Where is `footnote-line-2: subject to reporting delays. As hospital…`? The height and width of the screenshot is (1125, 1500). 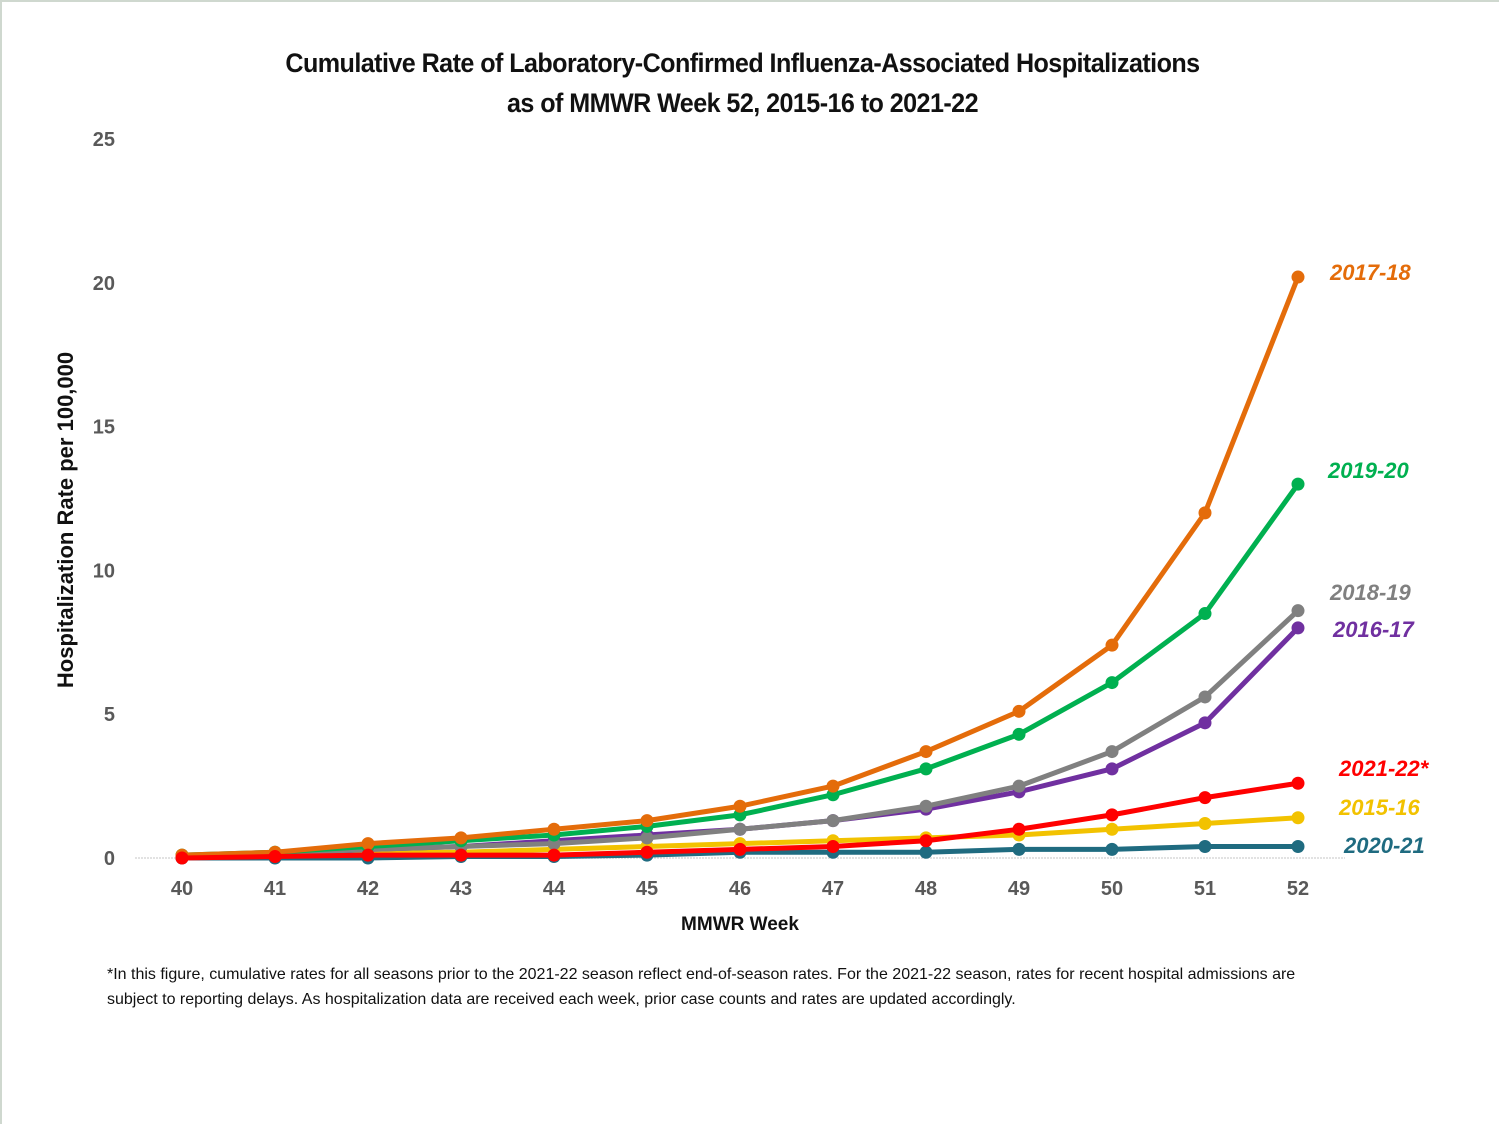 footnote-line-2: subject to reporting delays. As hospital… is located at coordinates (561, 999).